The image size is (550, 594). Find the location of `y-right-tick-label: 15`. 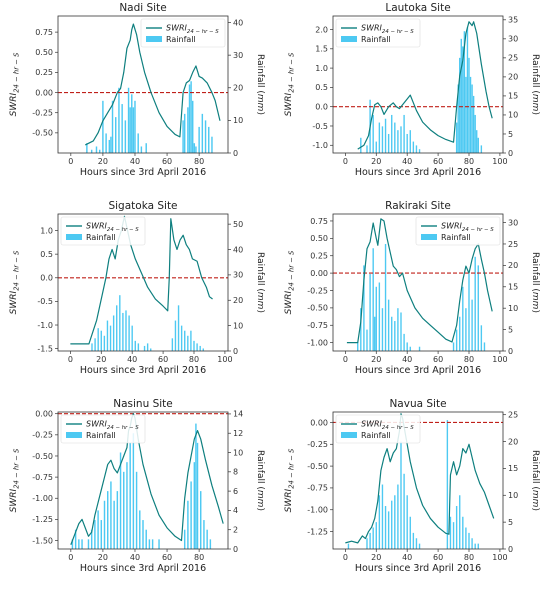

y-right-tick-label: 15 is located at coordinates (513, 468).